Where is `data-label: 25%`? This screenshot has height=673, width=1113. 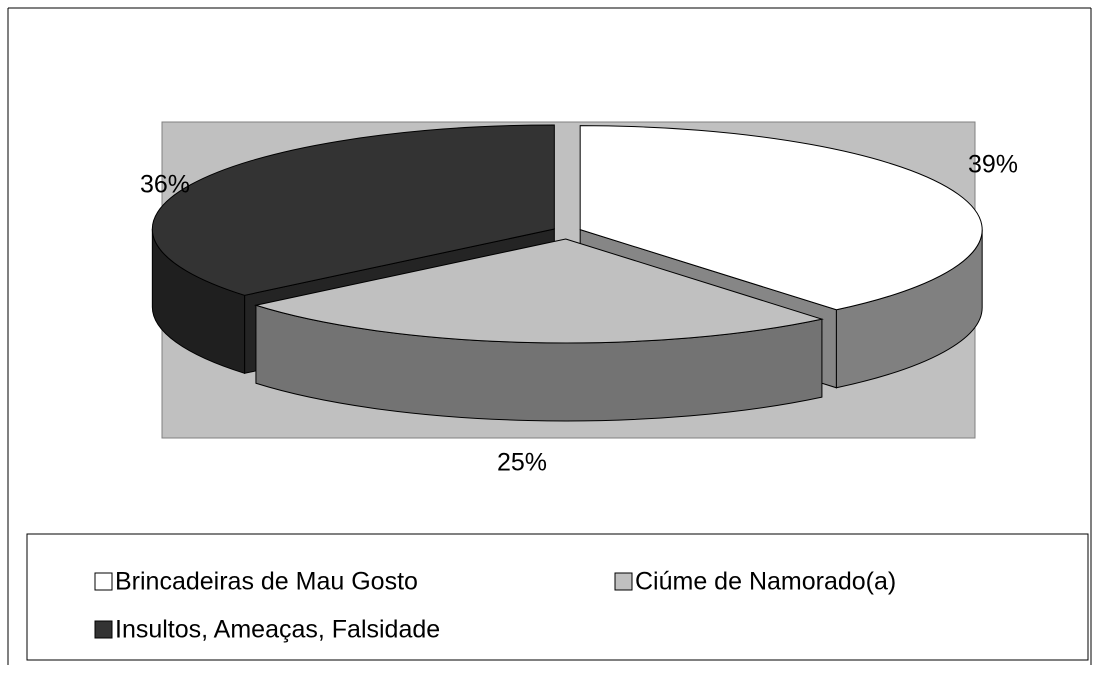
data-label: 25% is located at coordinates (522, 463).